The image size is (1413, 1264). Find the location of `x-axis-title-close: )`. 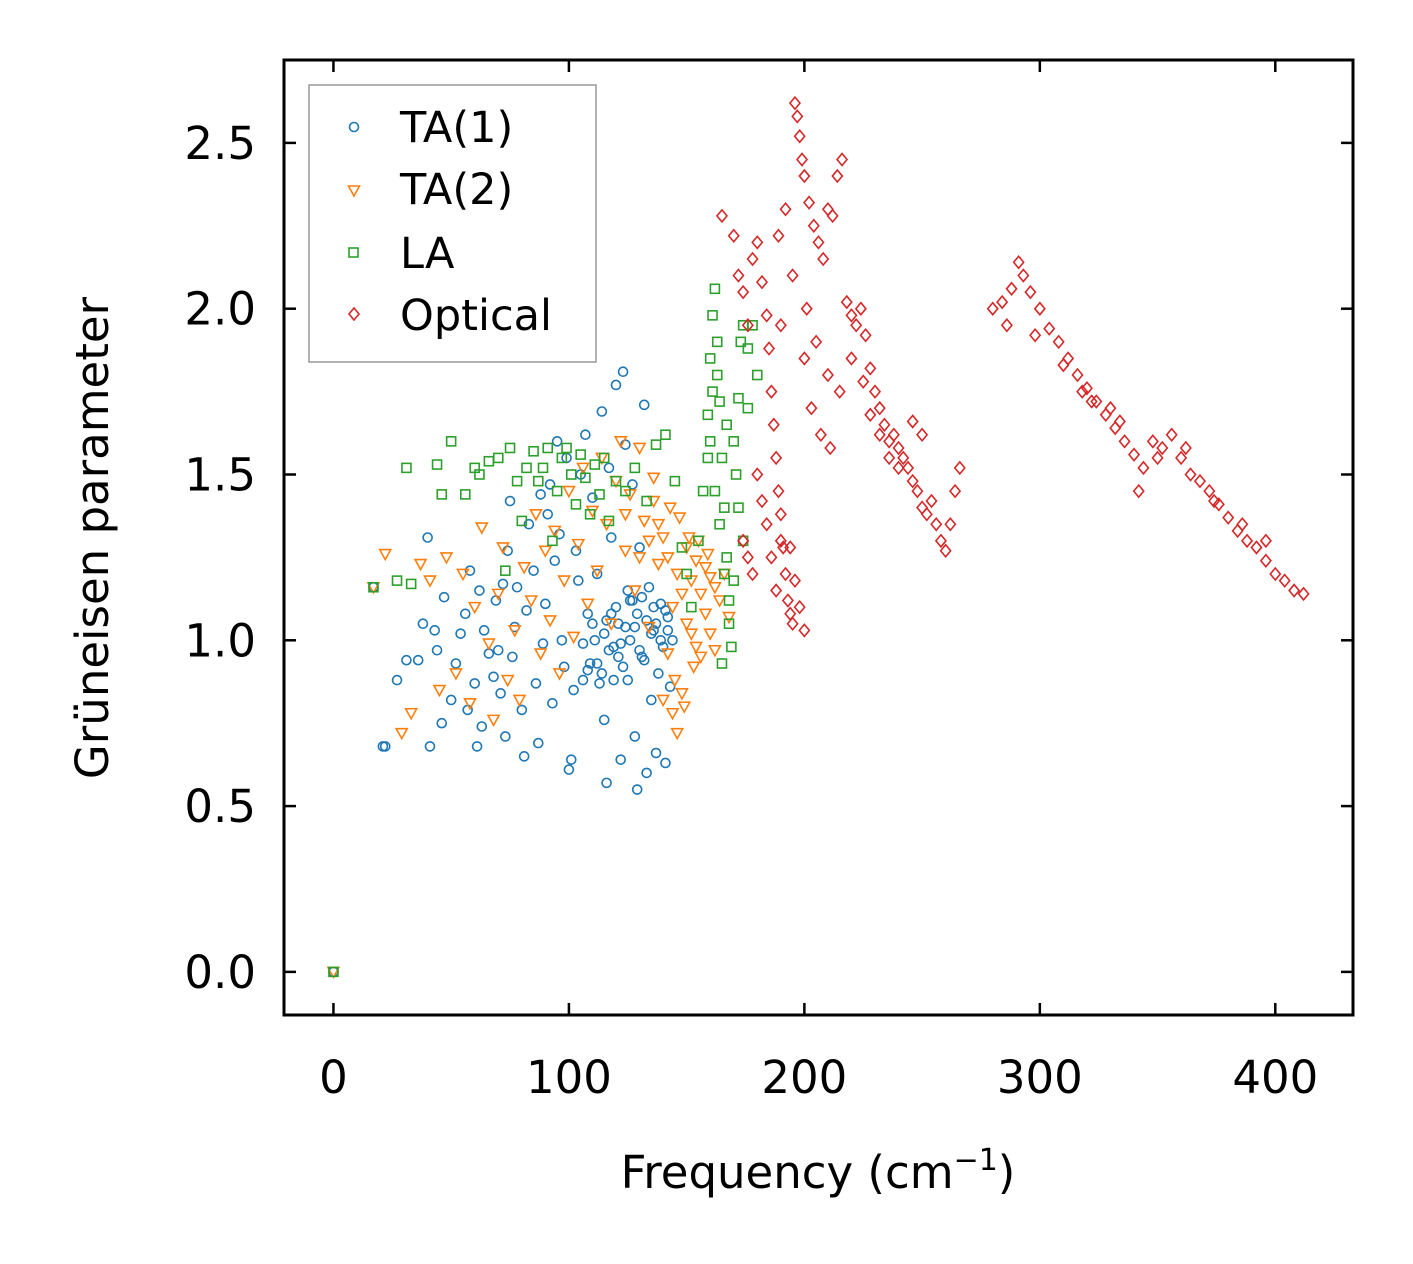

x-axis-title-close: ) is located at coordinates (1007, 1172).